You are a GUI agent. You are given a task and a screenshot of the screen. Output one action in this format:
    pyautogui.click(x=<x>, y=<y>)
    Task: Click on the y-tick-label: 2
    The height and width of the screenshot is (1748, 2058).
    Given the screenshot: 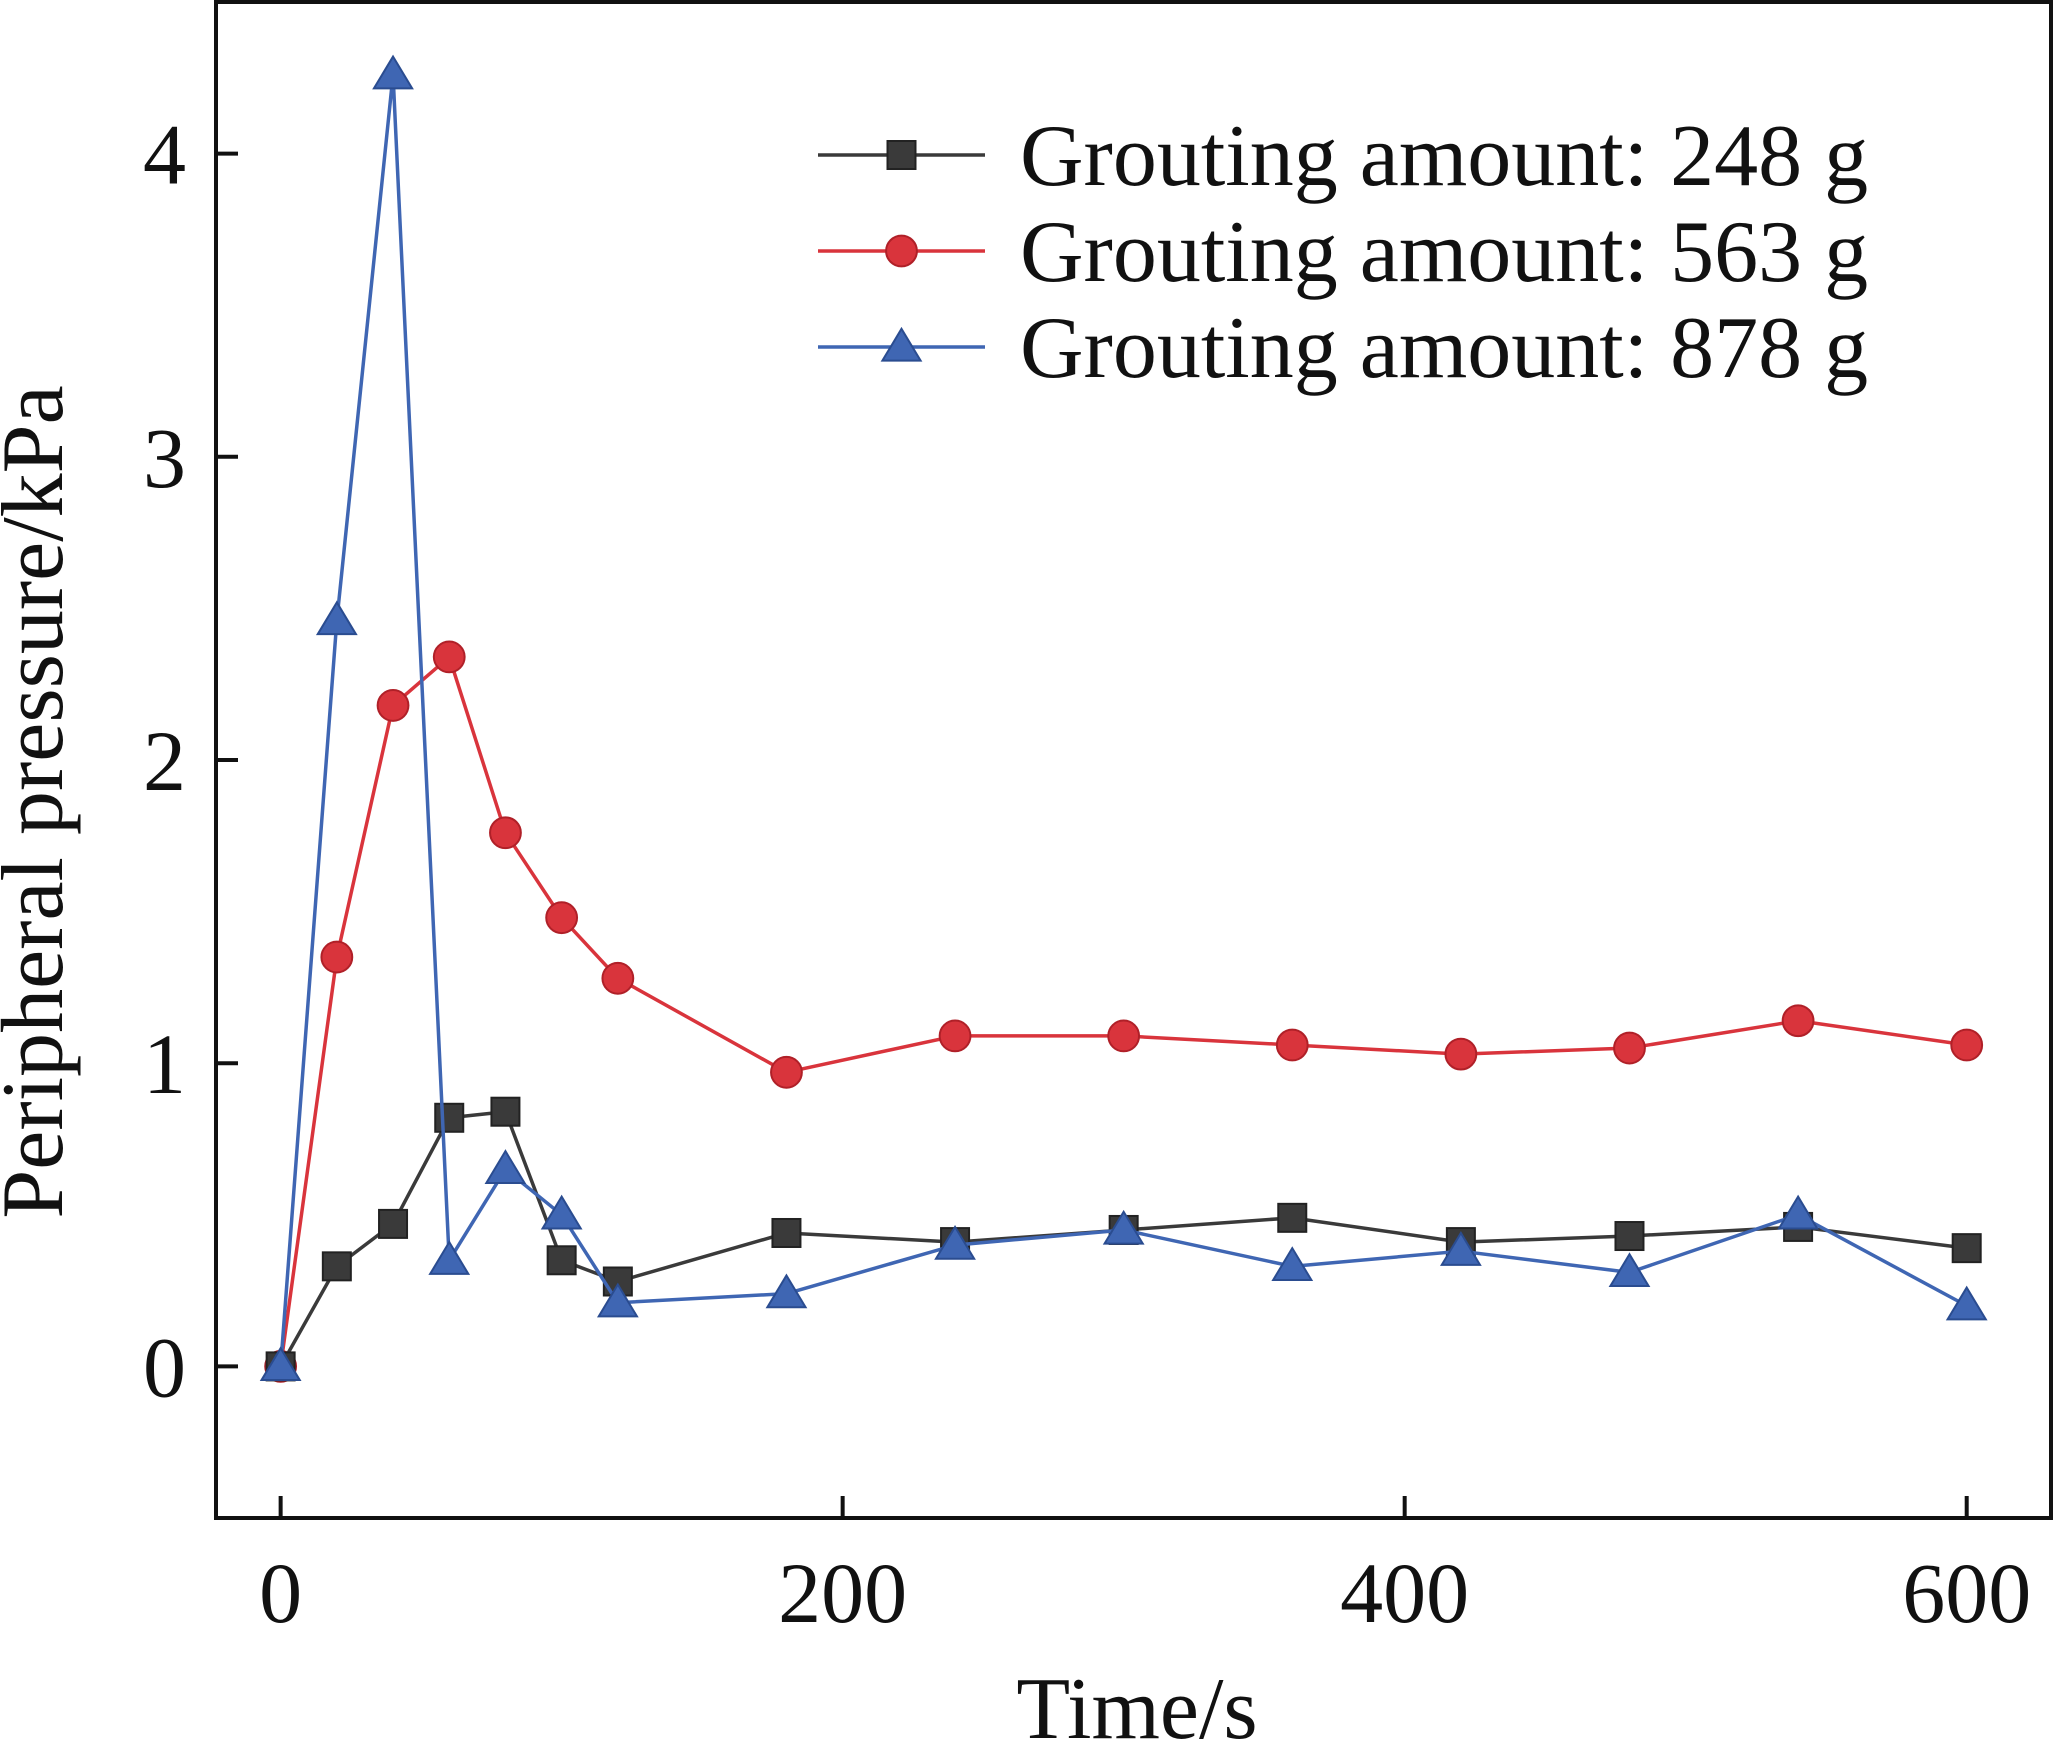 What is the action you would take?
    pyautogui.click(x=164, y=761)
    